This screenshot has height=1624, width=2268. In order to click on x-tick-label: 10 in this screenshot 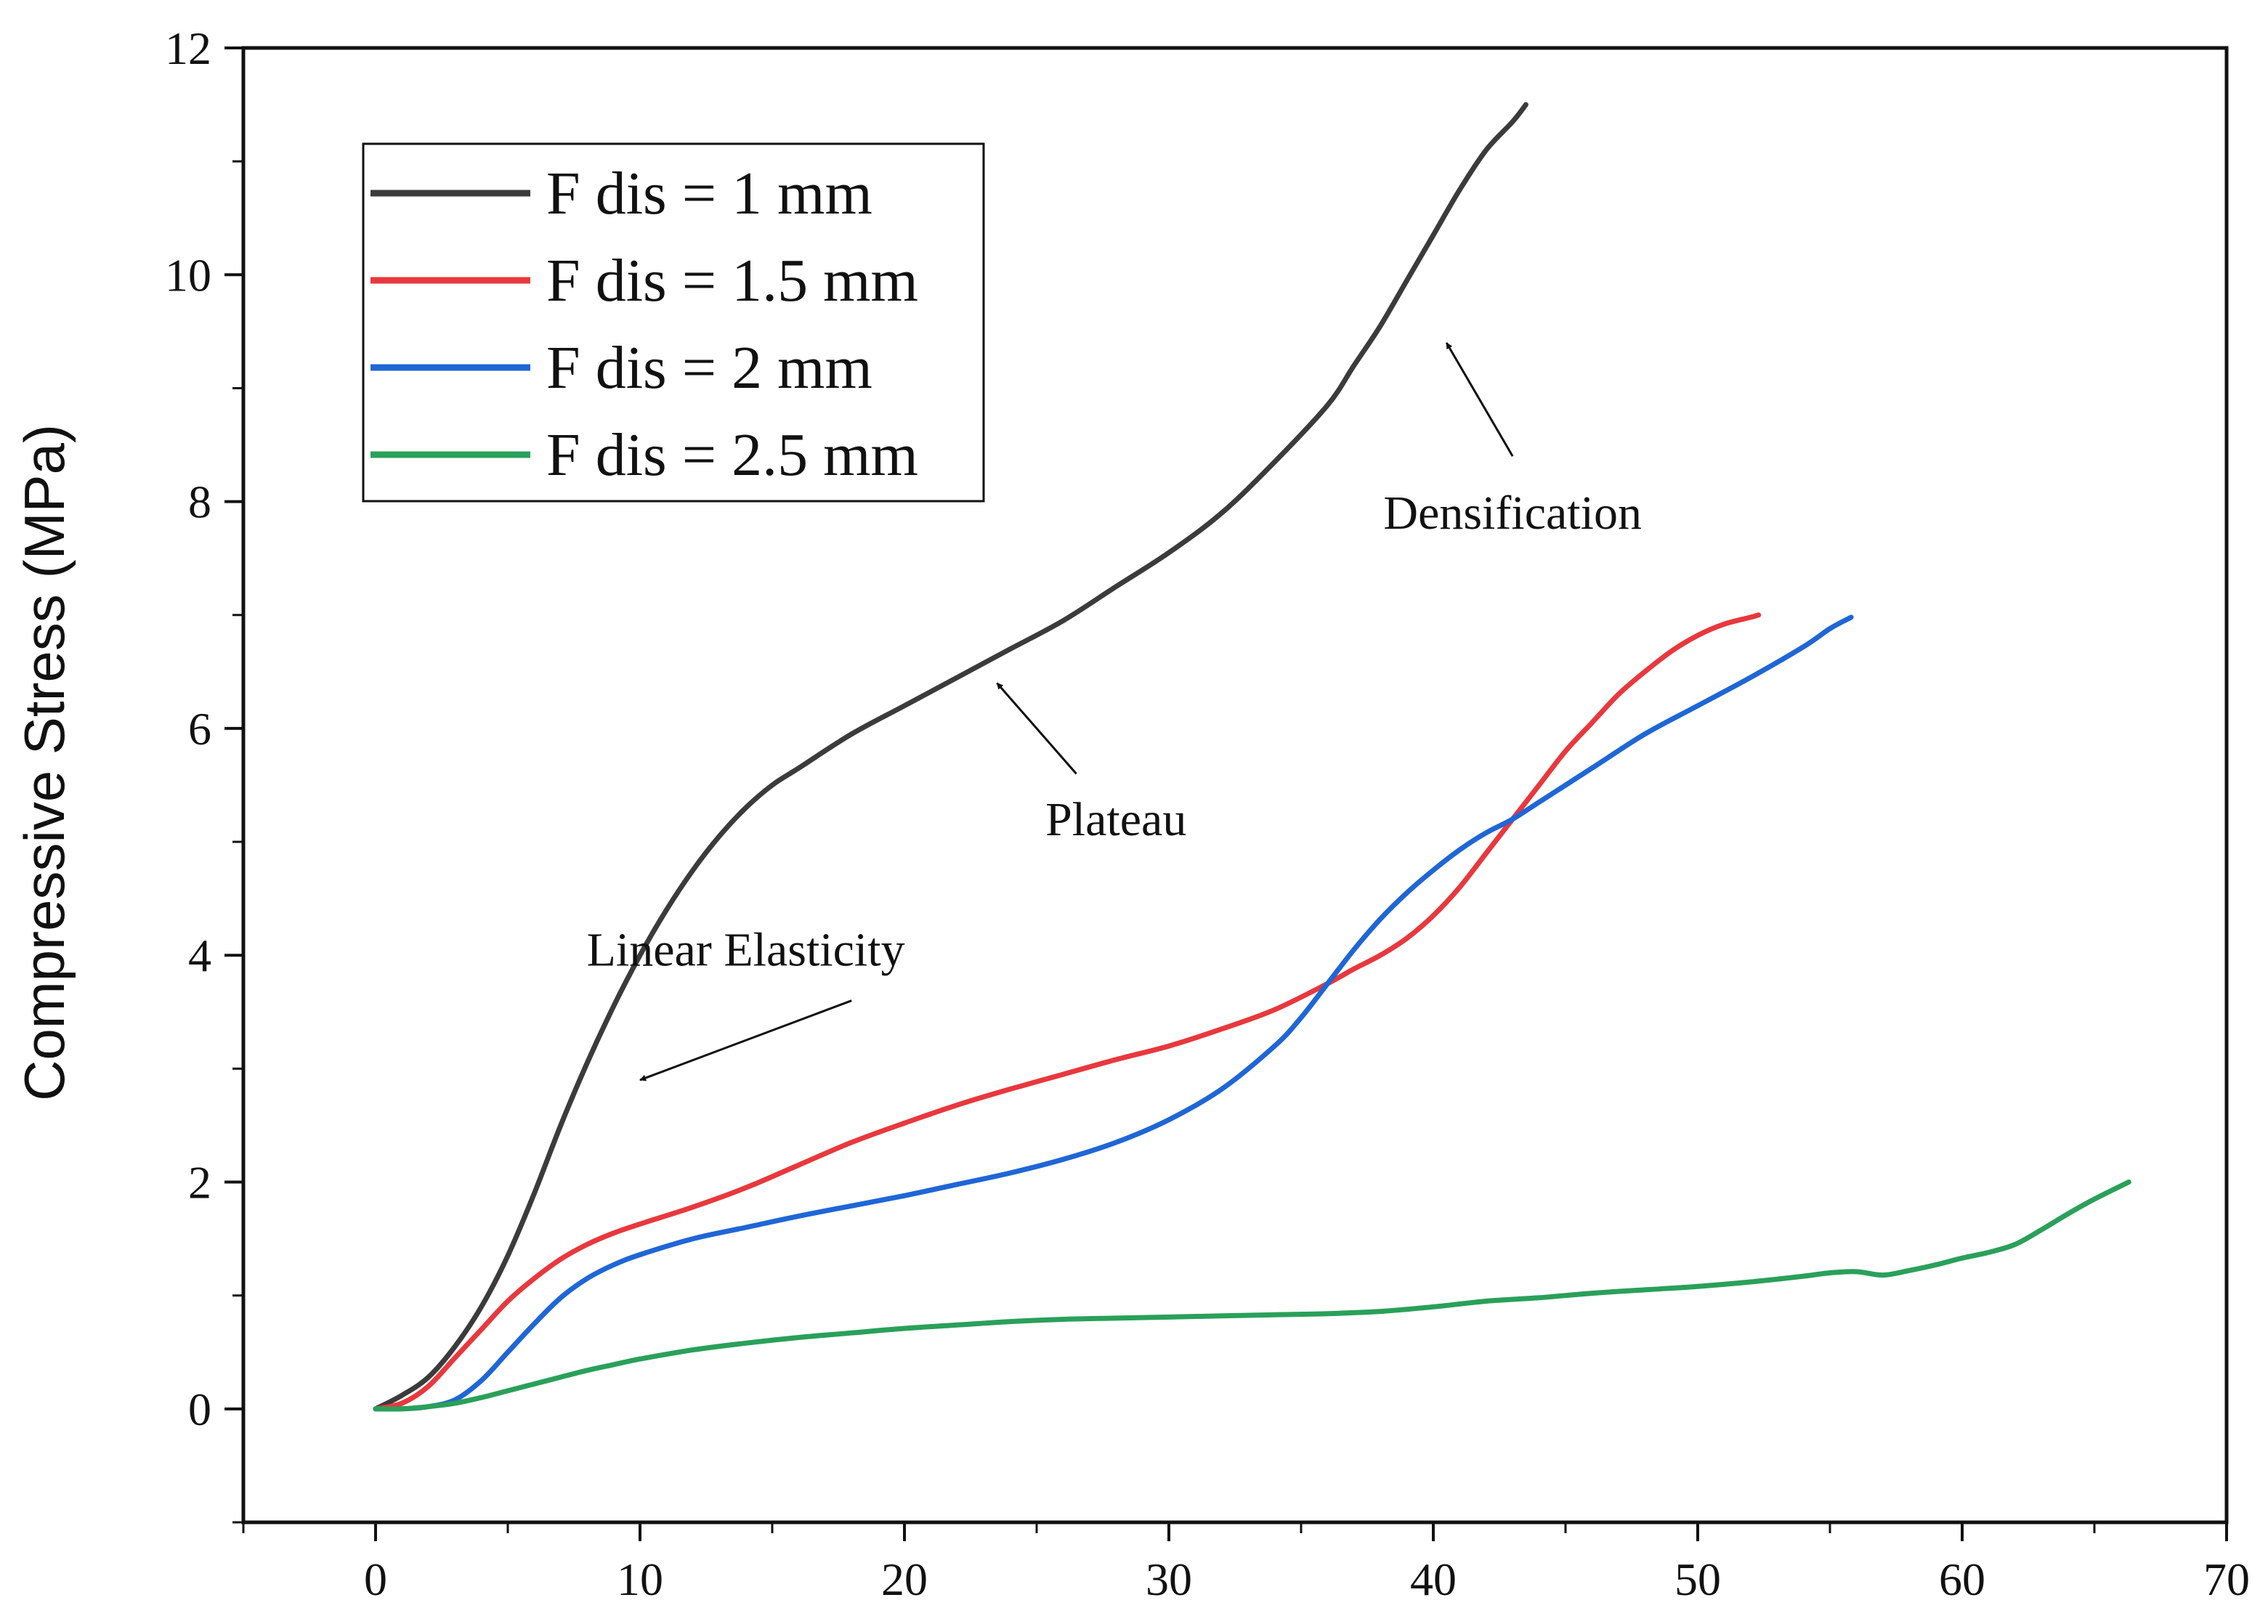, I will do `click(640, 1580)`.